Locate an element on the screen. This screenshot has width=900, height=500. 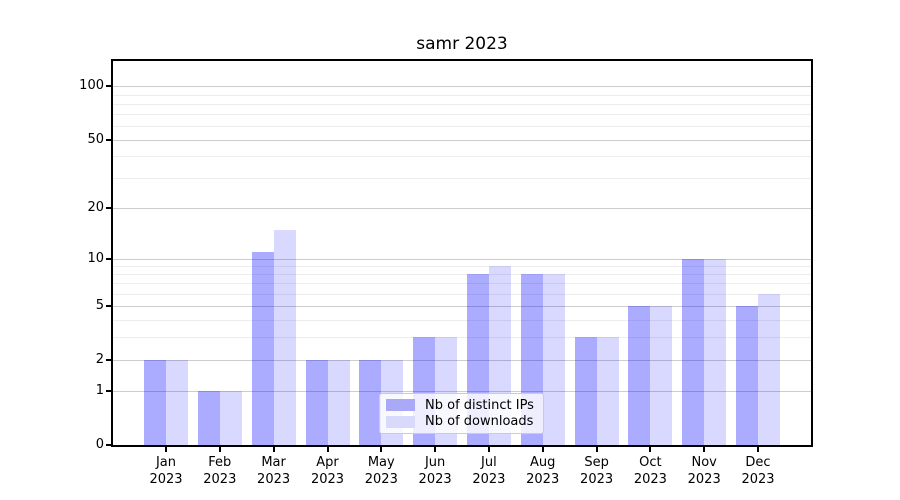
x-tick-label: Jun 2023 is located at coordinates (435, 471).